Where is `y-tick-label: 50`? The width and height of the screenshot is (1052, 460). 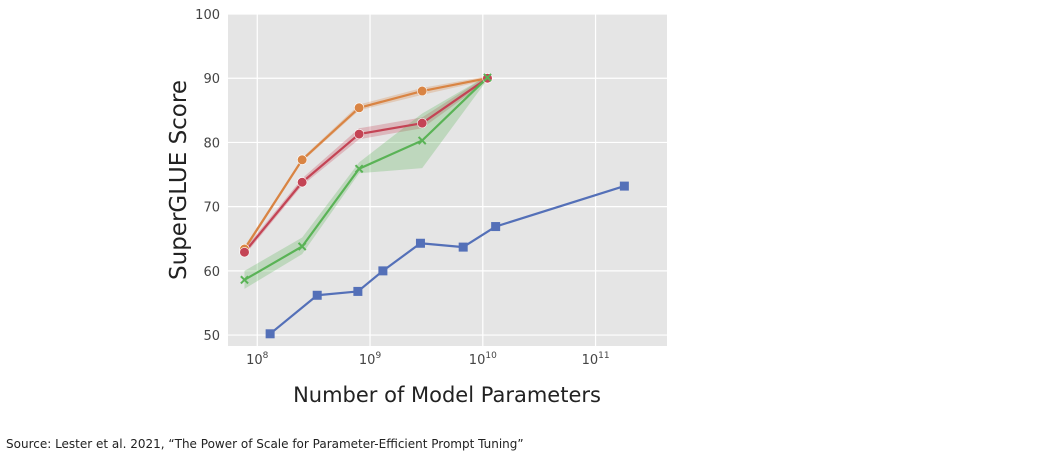 y-tick-label: 50 is located at coordinates (211, 336).